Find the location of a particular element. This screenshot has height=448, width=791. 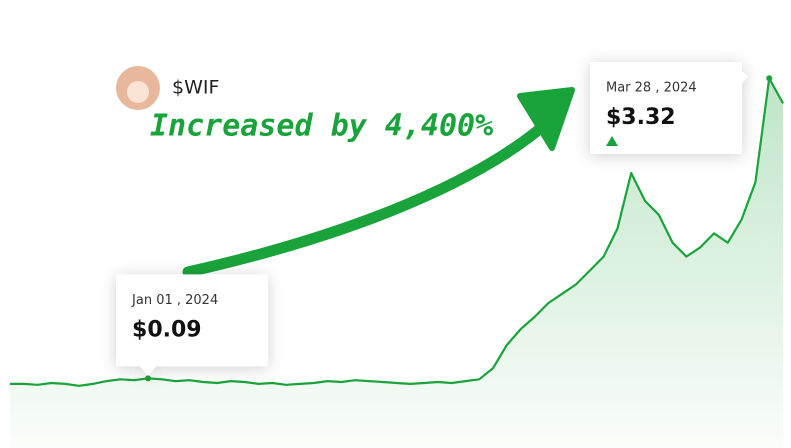

up-indicator is located at coordinates (612, 141).